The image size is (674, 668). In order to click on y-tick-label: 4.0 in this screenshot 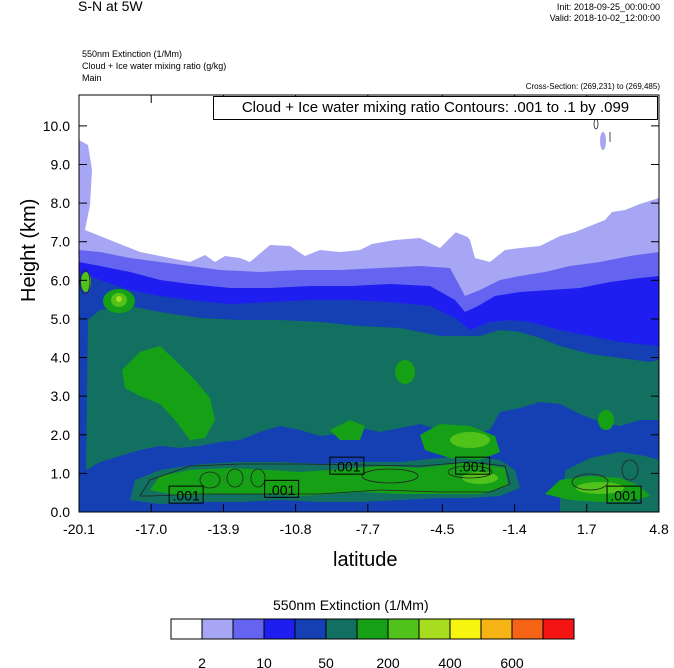, I will do `click(61, 358)`.